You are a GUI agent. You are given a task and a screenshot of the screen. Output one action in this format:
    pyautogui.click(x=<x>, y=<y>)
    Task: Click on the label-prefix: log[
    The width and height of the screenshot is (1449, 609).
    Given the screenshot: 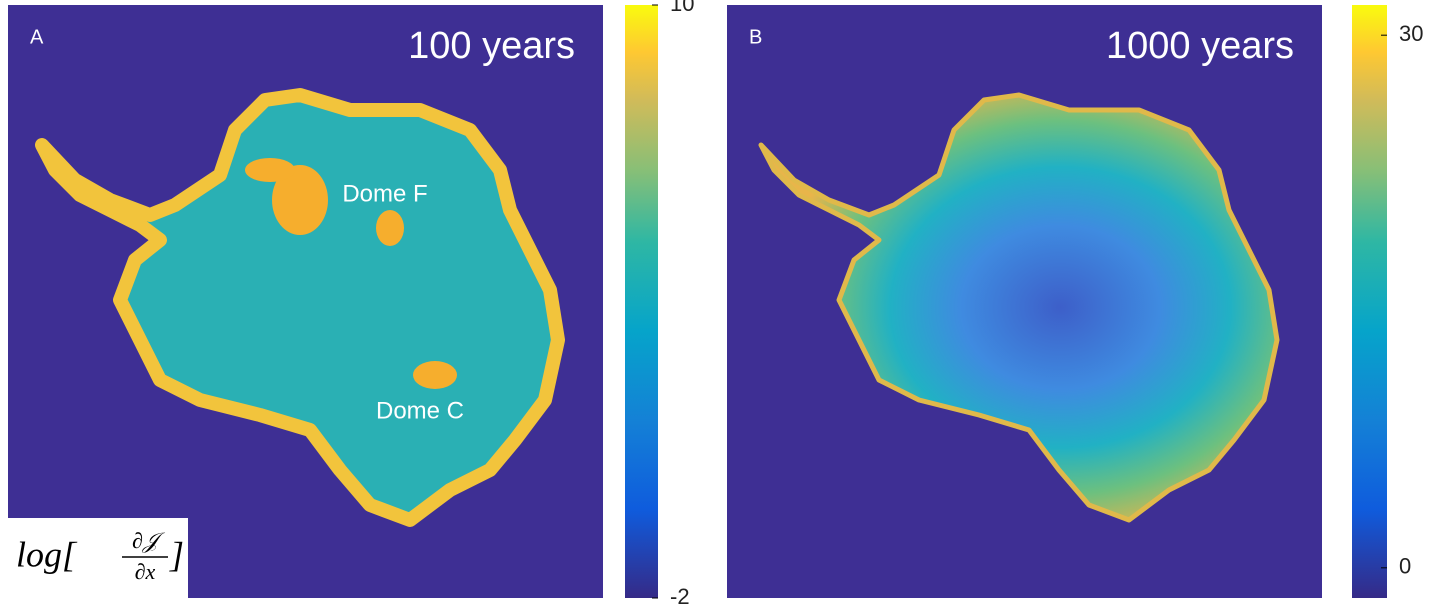 What is the action you would take?
    pyautogui.click(x=47, y=554)
    